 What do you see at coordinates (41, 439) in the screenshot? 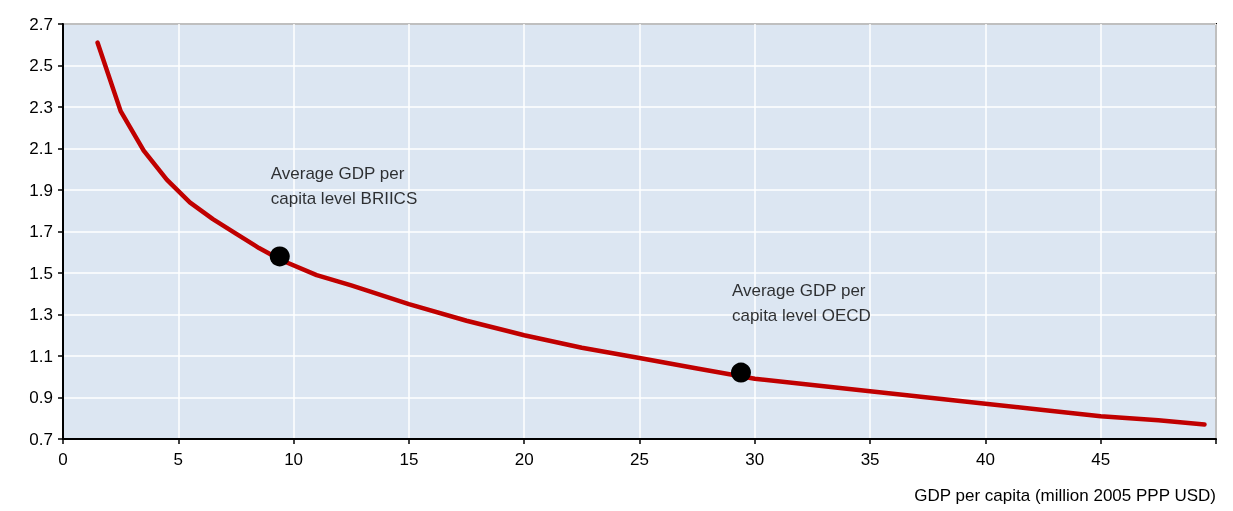
I see `y-tick-label: 0.7` at bounding box center [41, 439].